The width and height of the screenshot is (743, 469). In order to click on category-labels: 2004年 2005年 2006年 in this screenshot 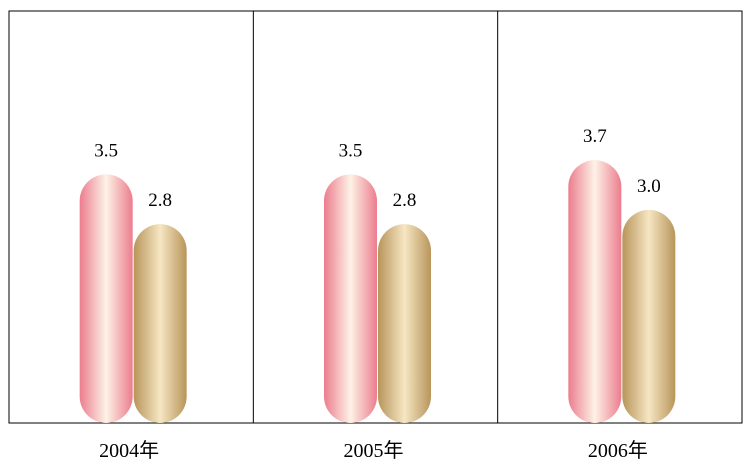, I will do `click(373, 450)`.